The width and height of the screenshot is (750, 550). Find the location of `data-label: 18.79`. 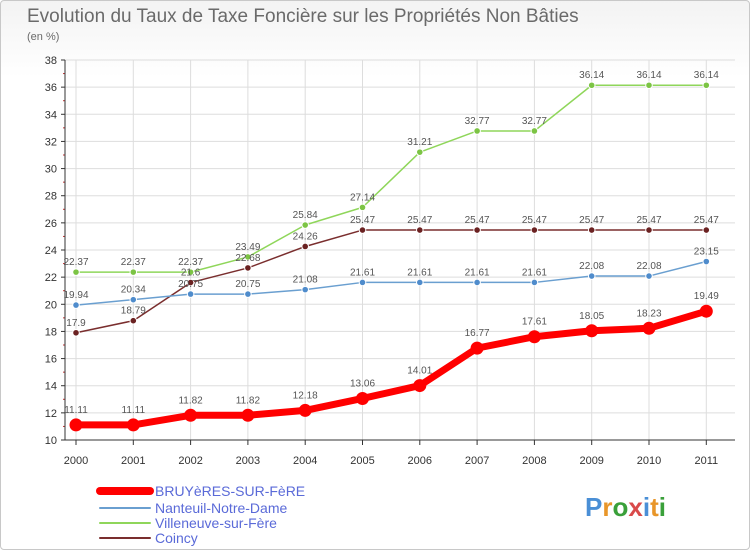

data-label: 18.79 is located at coordinates (133, 311).